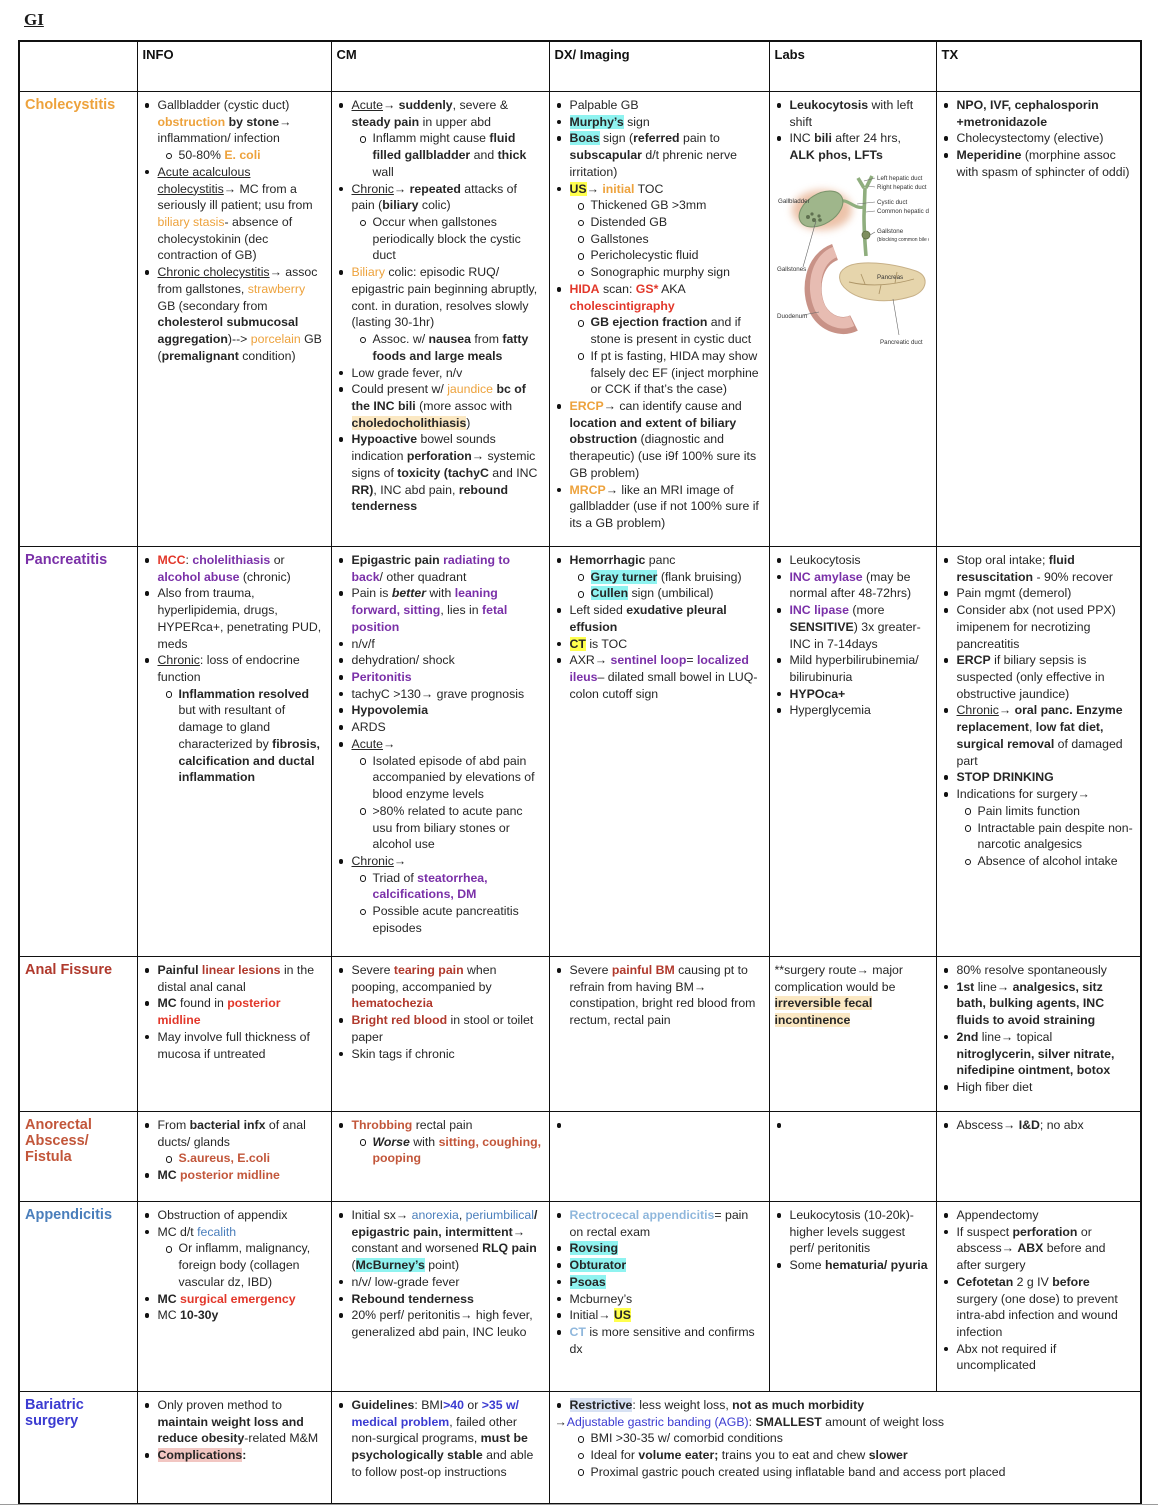 The width and height of the screenshot is (1158, 1512). I want to click on text-segment: :, so click(244, 1455).